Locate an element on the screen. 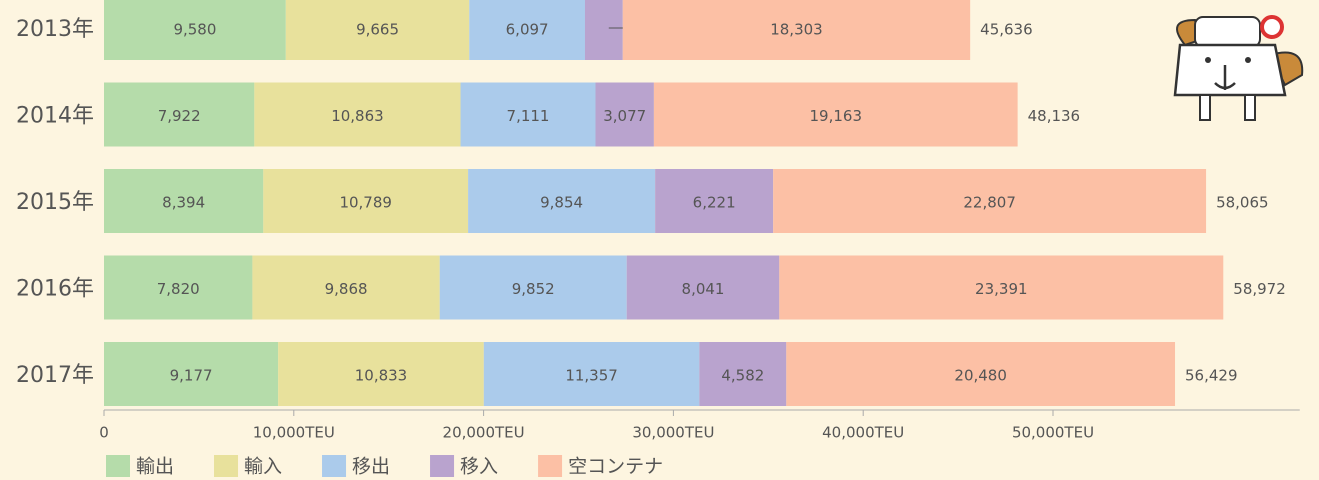  total-label: 48,136 is located at coordinates (1054, 116).